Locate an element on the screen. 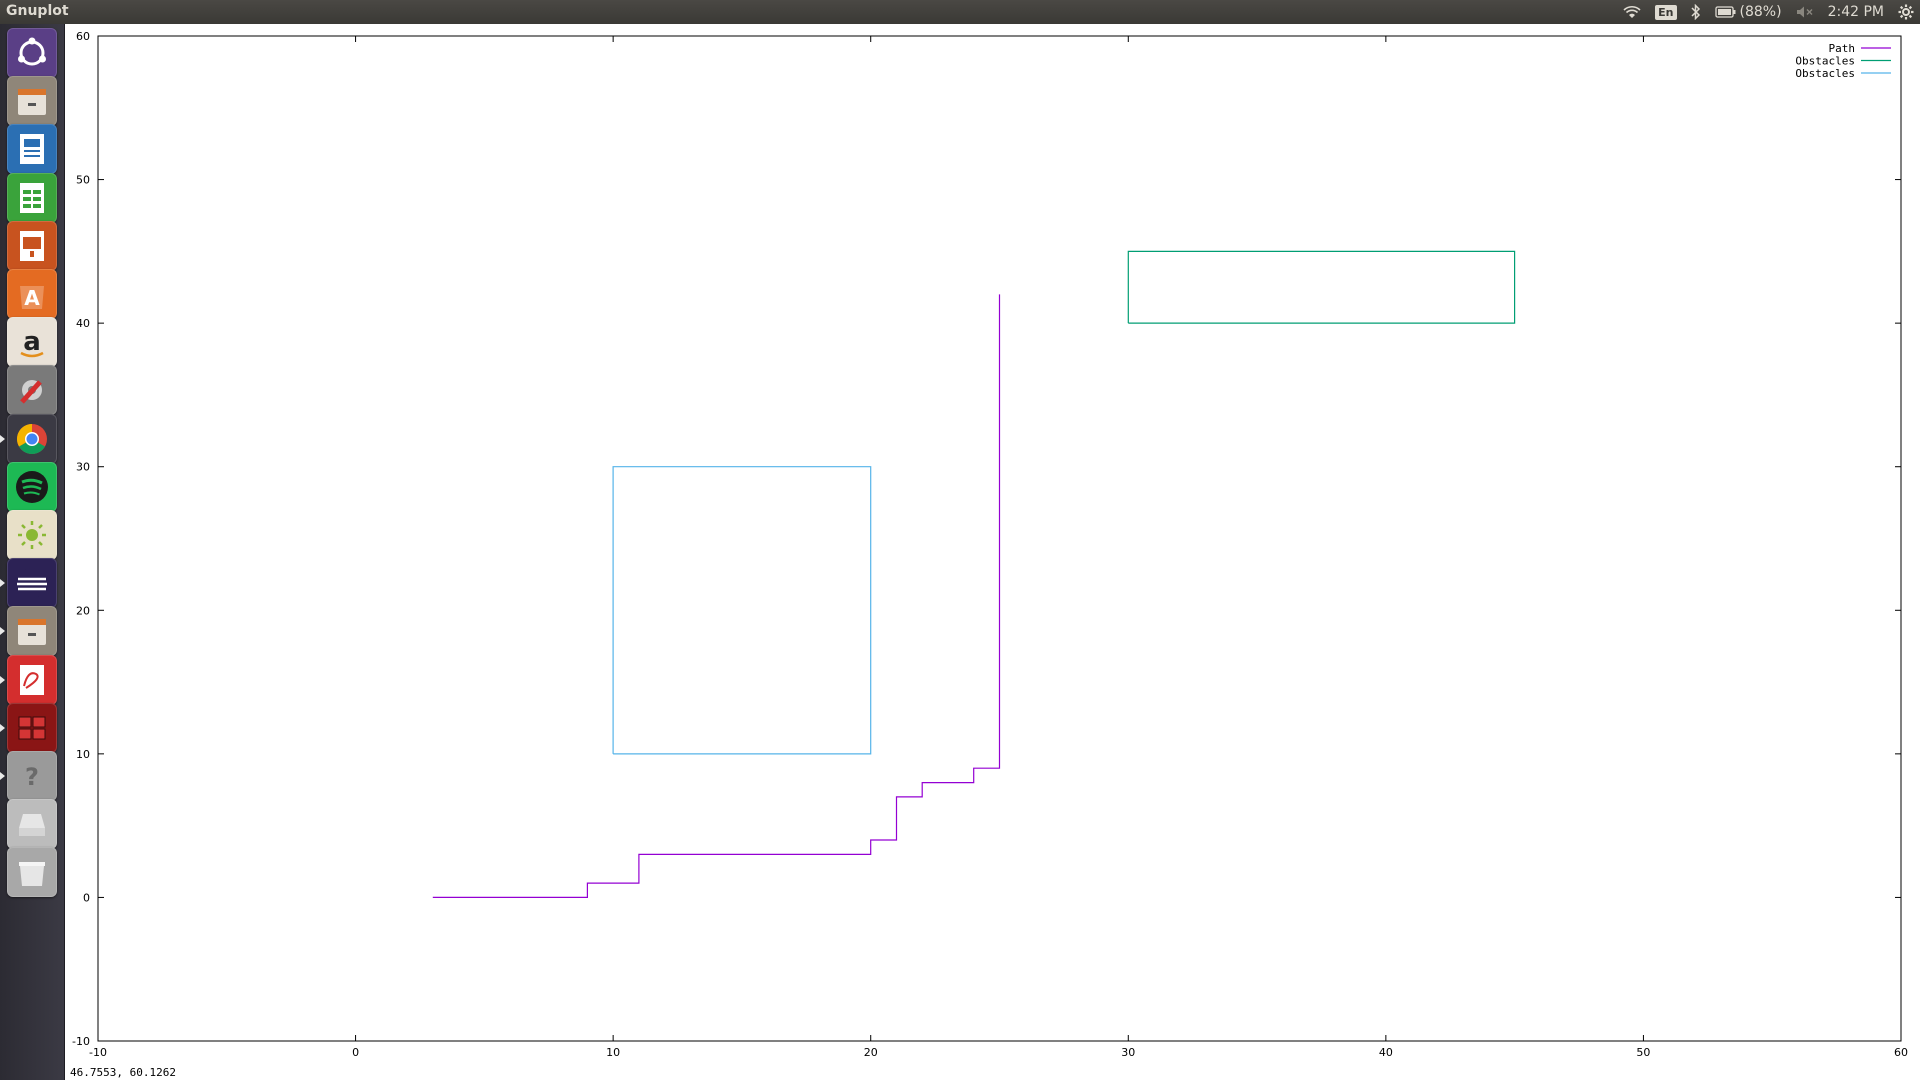 The width and height of the screenshot is (1920, 1080). drive-icon is located at coordinates (32, 825).